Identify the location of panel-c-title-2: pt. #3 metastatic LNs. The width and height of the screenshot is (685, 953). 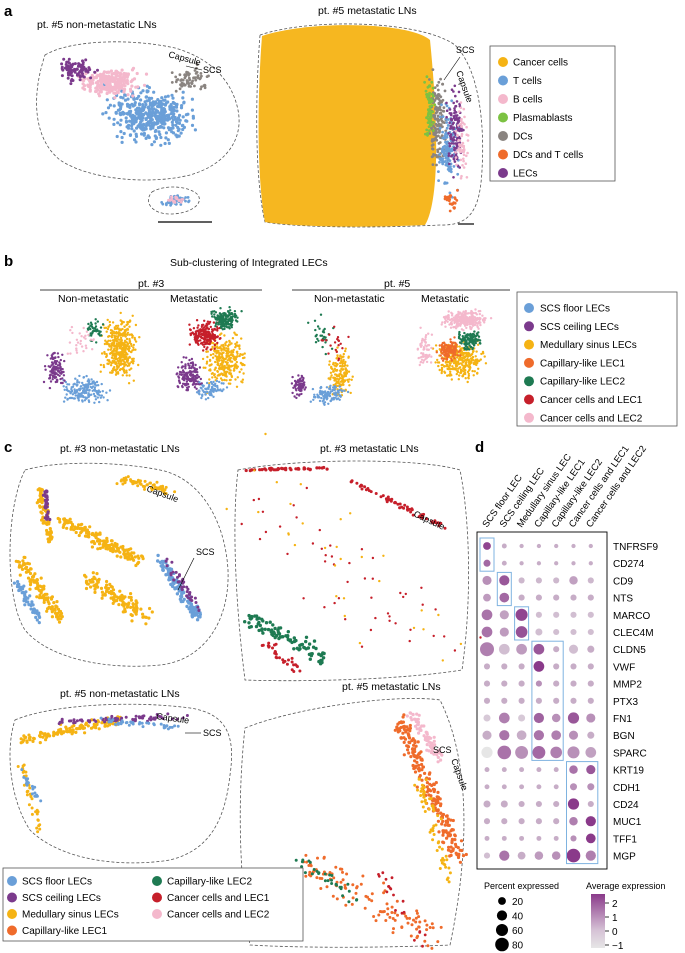
(369, 449).